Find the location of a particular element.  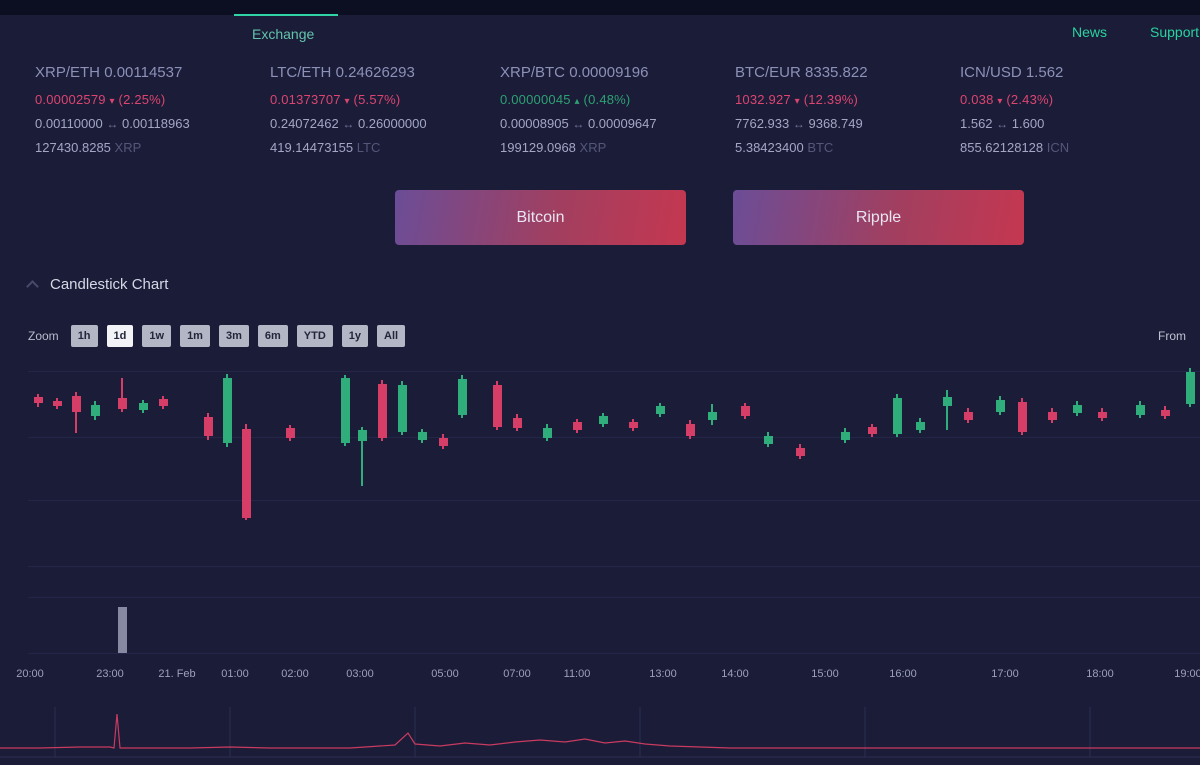

range-low: 0.00008905 is located at coordinates (534, 123).